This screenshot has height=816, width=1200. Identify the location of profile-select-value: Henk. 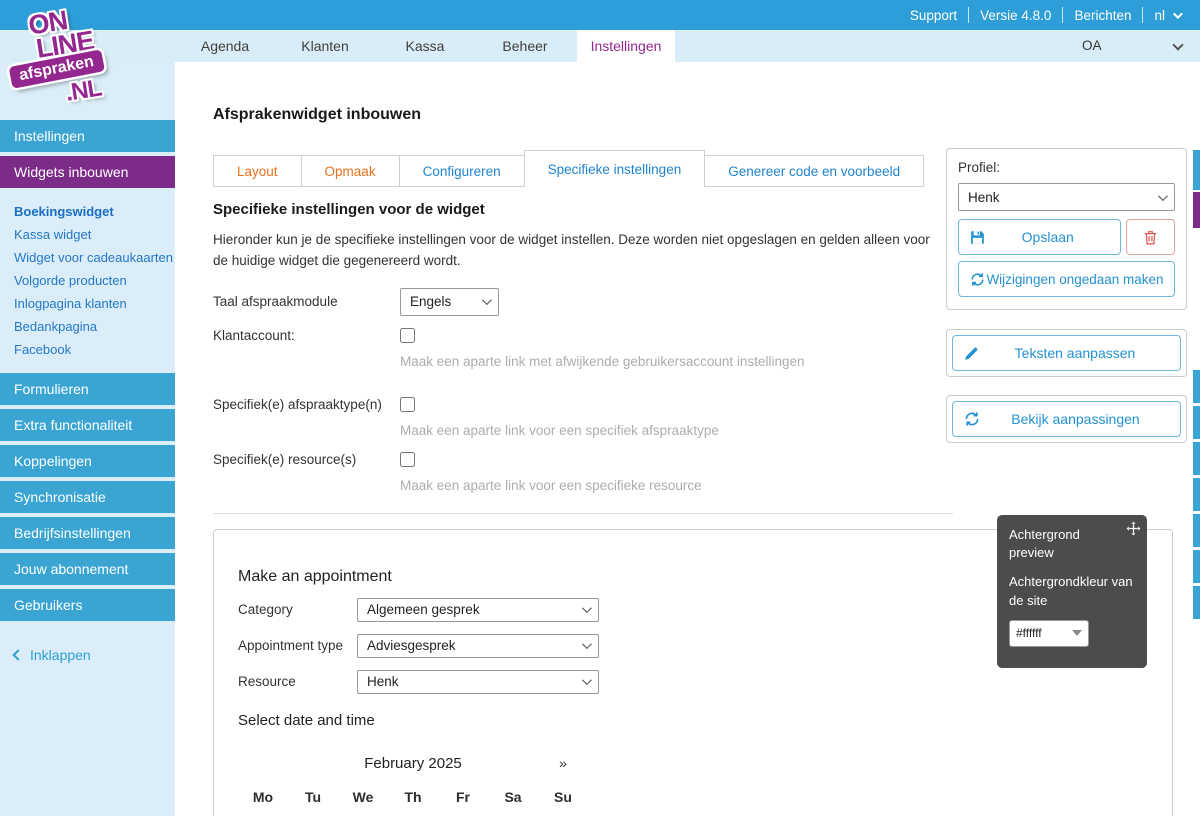
(984, 197).